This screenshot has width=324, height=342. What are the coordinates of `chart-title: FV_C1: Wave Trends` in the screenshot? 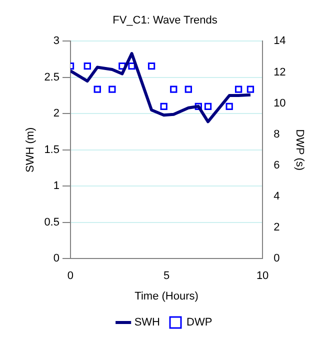 It's located at (165, 20).